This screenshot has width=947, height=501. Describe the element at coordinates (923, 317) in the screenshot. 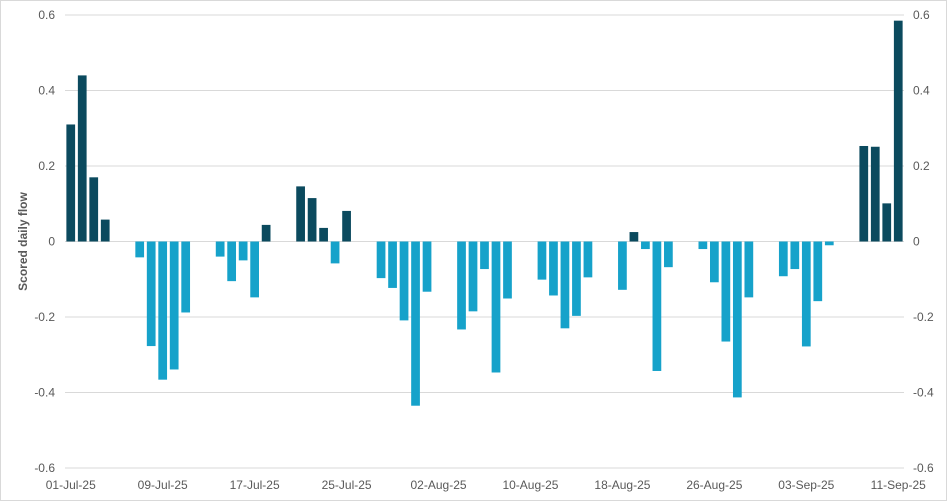

I see `y2-tick-label: -0.2` at that location.